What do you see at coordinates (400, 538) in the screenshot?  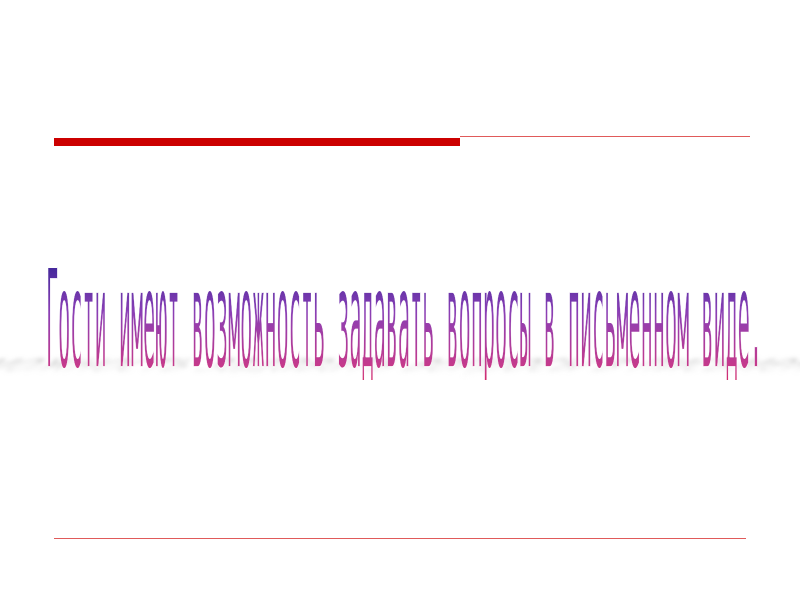 I see `footer-divider` at bounding box center [400, 538].